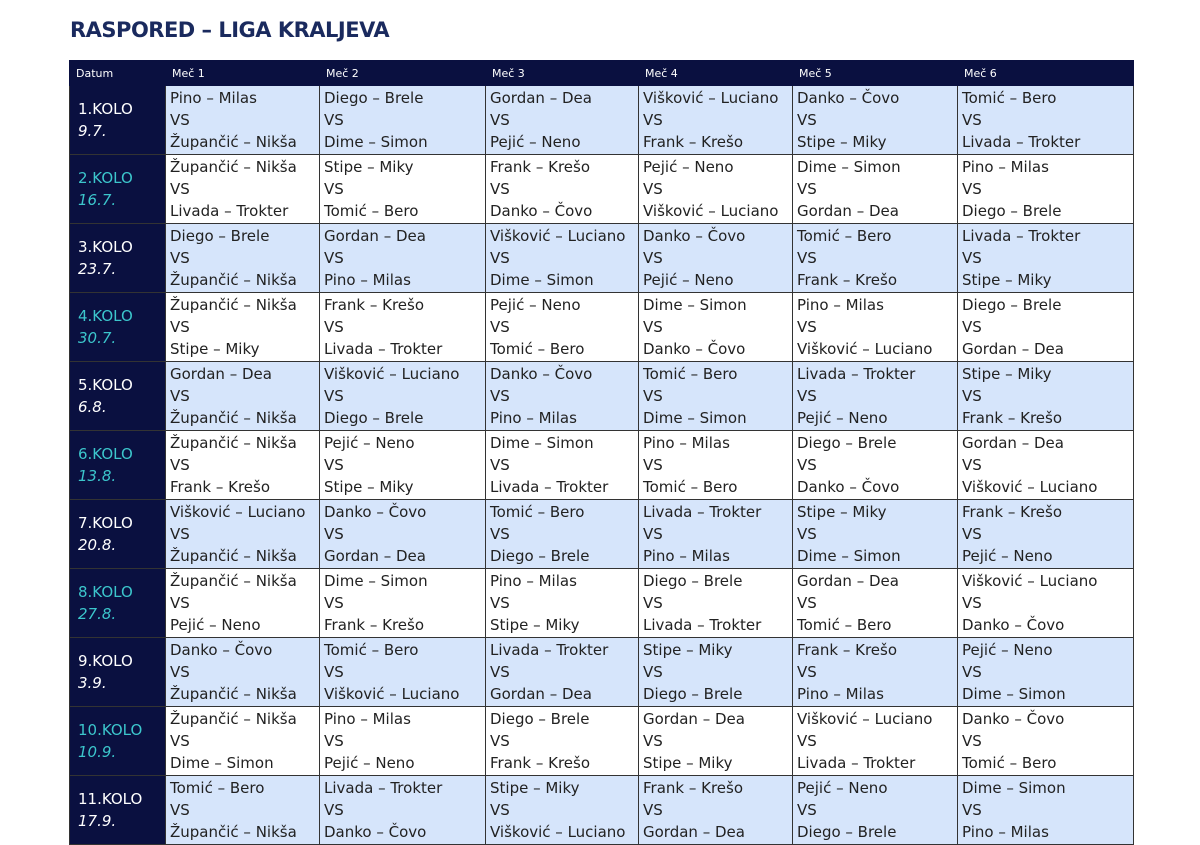 This screenshot has width=1200, height=845. Describe the element at coordinates (402, 73) in the screenshot. I see `column-header: Meč 2` at that location.